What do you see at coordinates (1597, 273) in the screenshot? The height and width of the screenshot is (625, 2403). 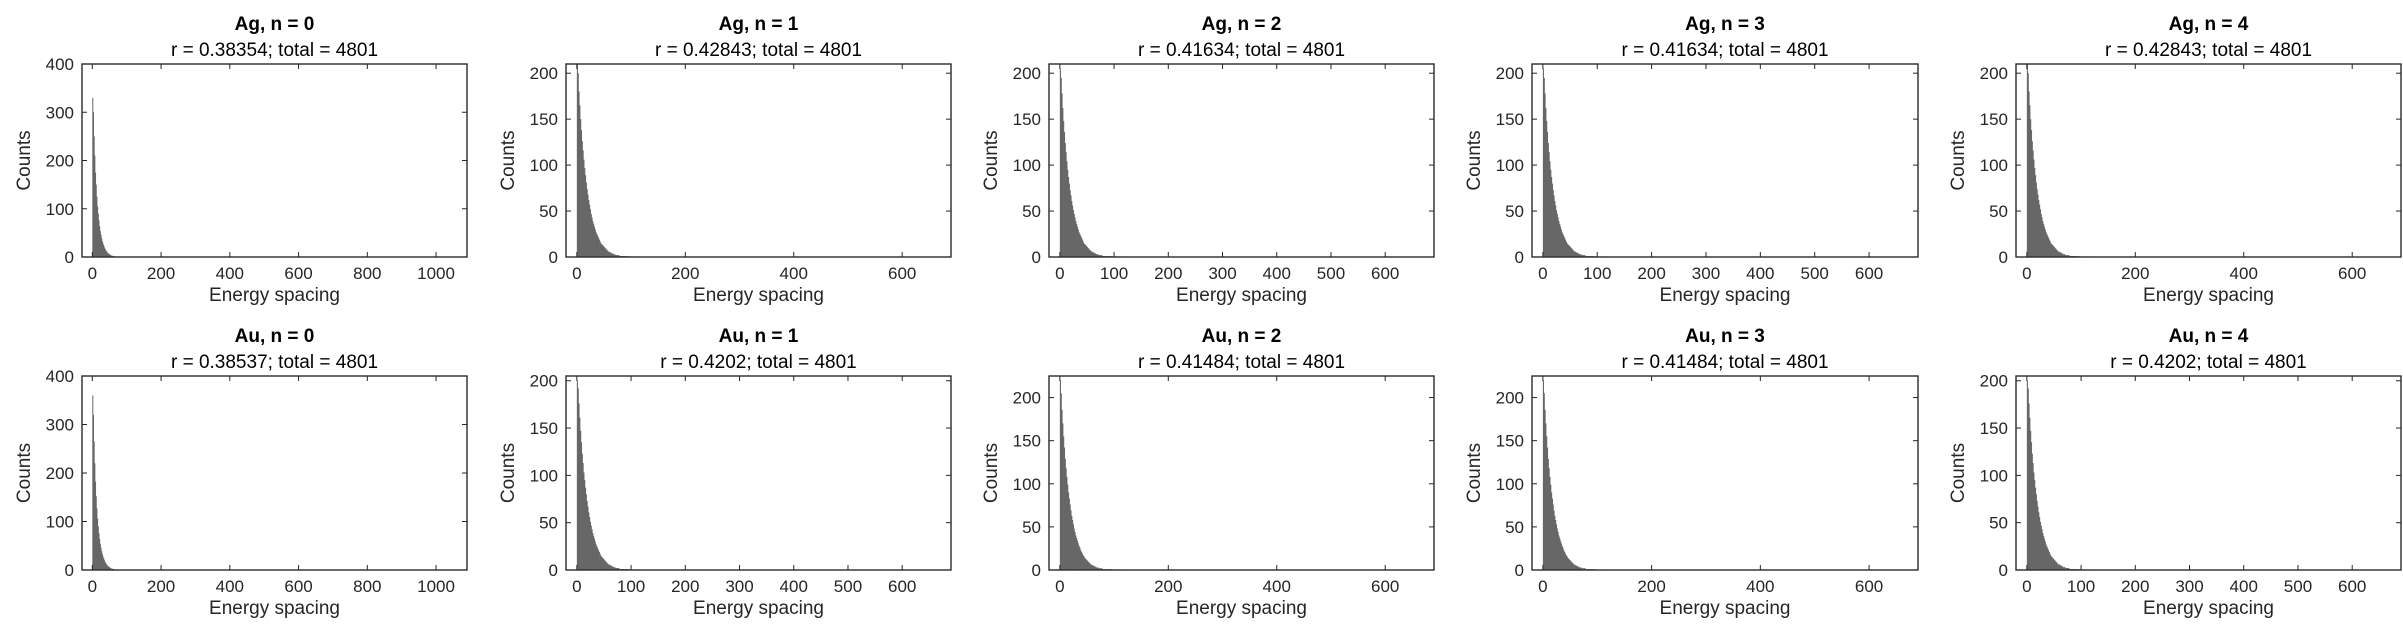 I see `x-tick-label: 100` at bounding box center [1597, 273].